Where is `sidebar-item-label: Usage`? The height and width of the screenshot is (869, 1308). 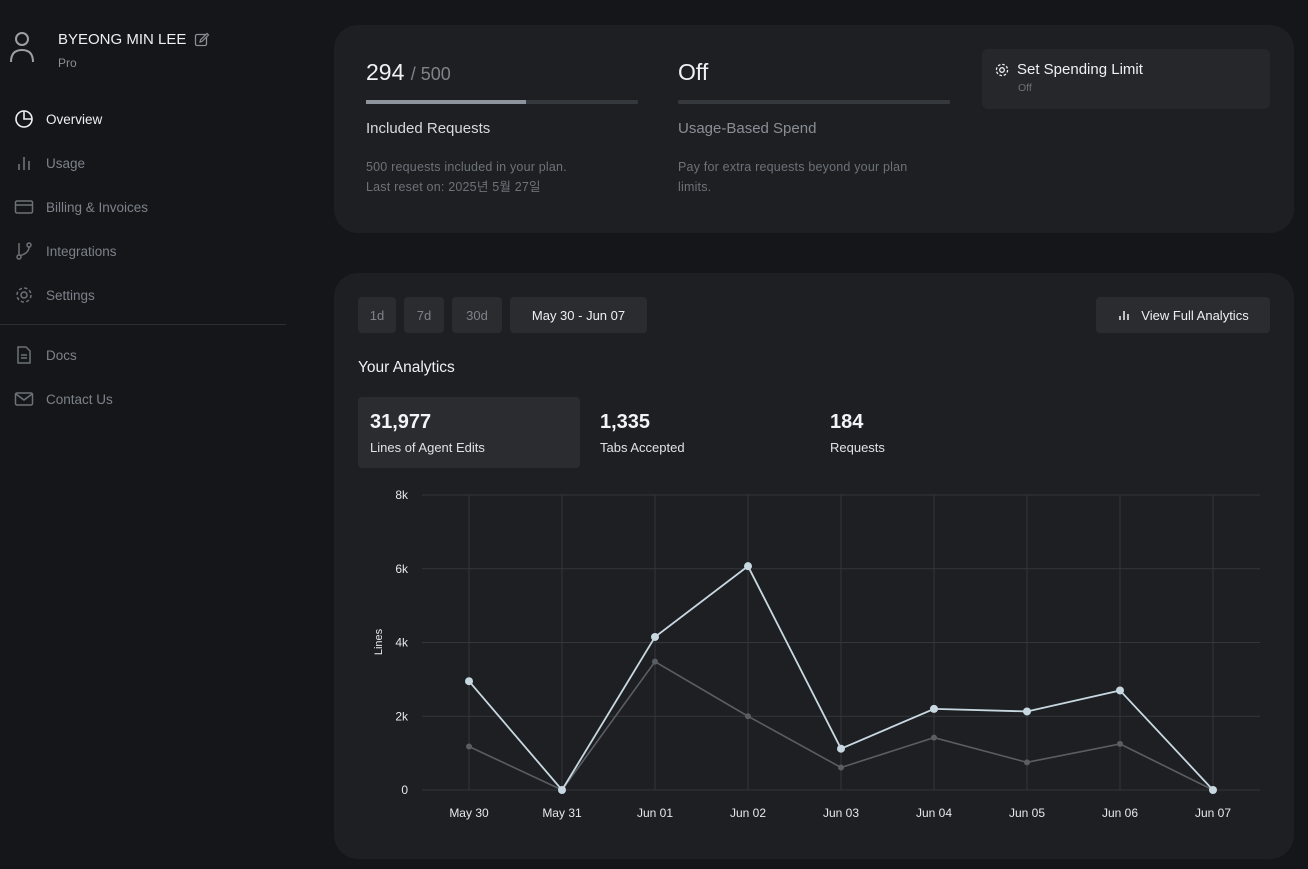
sidebar-item-label: Usage is located at coordinates (66, 163).